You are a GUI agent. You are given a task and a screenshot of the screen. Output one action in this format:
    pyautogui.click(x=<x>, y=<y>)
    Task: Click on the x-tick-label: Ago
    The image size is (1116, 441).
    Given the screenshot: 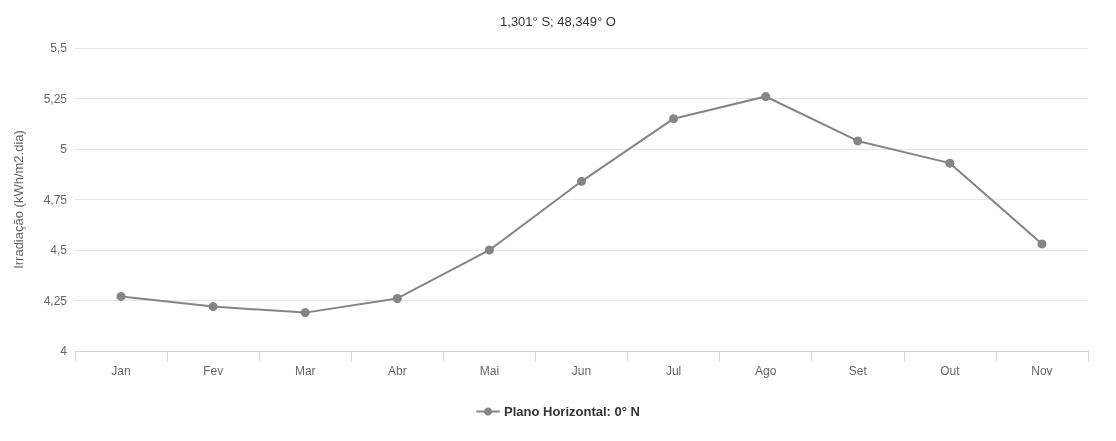 What is the action you would take?
    pyautogui.click(x=766, y=371)
    